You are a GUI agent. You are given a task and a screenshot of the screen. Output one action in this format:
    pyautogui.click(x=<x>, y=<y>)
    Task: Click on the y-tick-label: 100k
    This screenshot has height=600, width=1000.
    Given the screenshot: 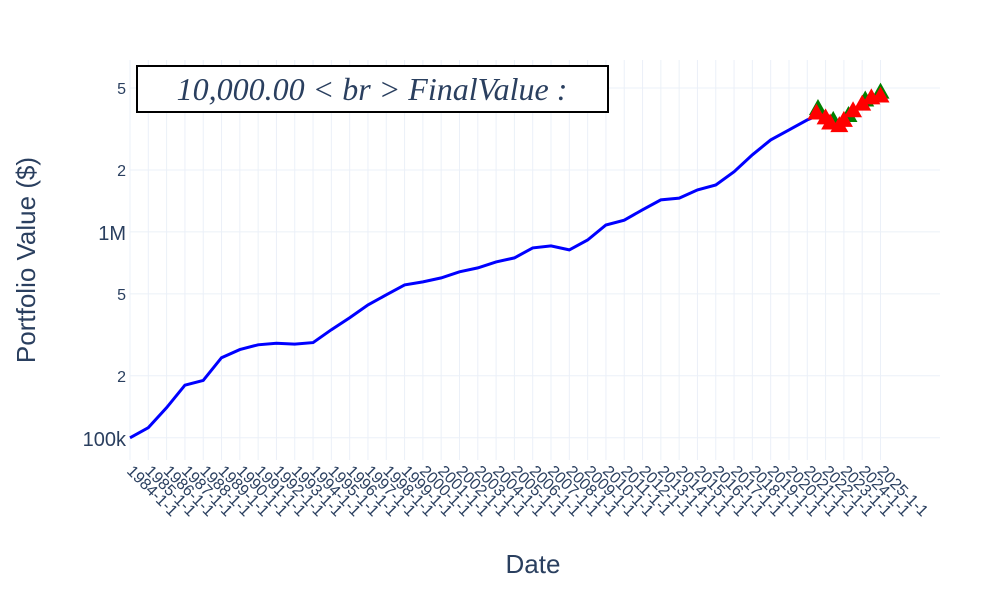 What is the action you would take?
    pyautogui.click(x=105, y=440)
    